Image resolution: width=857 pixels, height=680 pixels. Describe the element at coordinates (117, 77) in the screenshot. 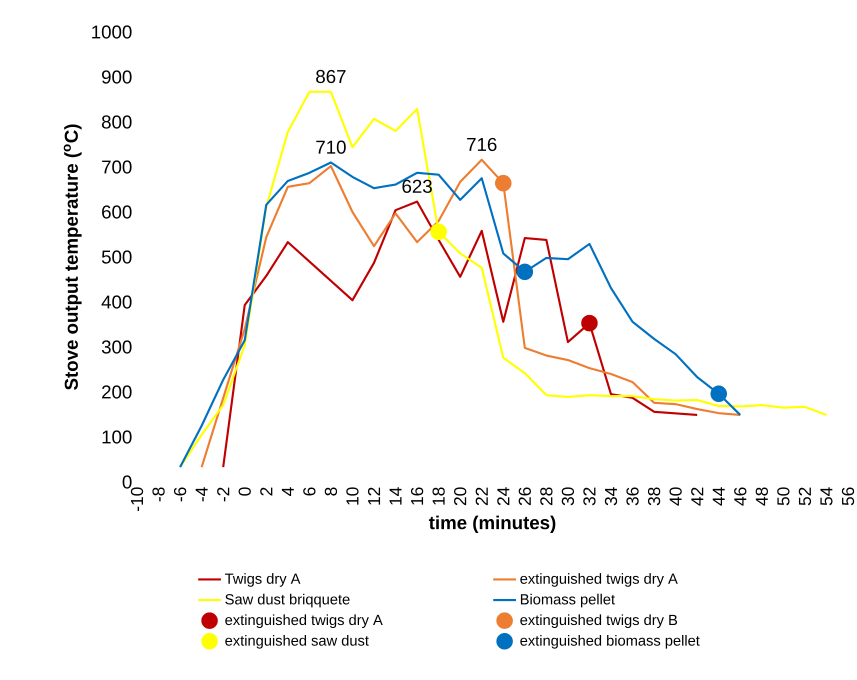

I see `y-tick-label: 900` at that location.